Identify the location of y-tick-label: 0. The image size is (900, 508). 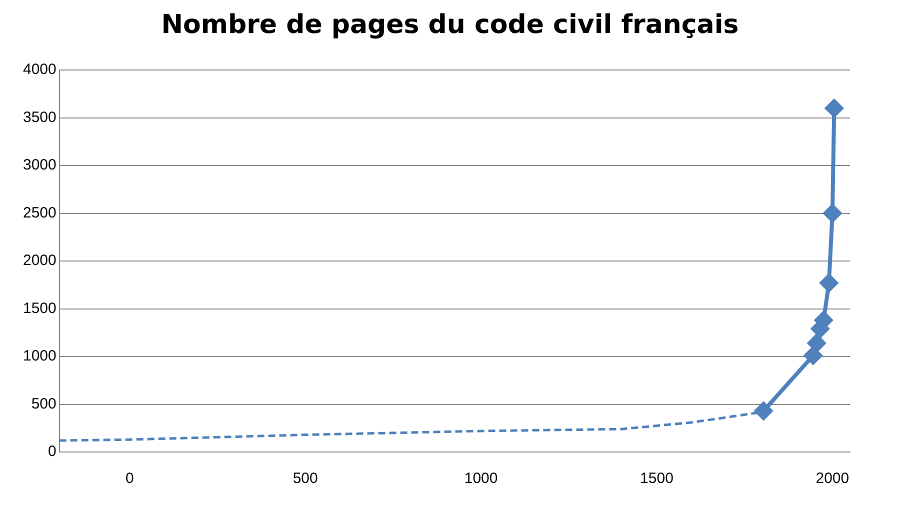
(52, 451).